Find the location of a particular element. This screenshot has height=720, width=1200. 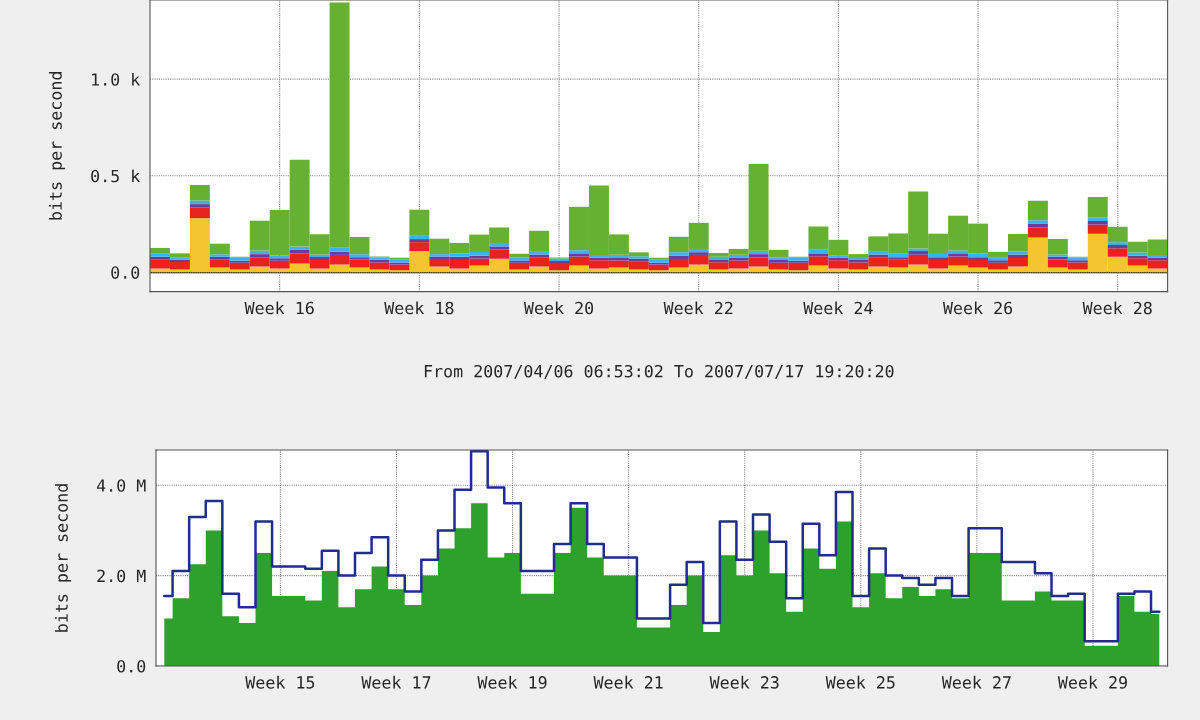

x-tick-label: Week 22 is located at coordinates (698, 308).